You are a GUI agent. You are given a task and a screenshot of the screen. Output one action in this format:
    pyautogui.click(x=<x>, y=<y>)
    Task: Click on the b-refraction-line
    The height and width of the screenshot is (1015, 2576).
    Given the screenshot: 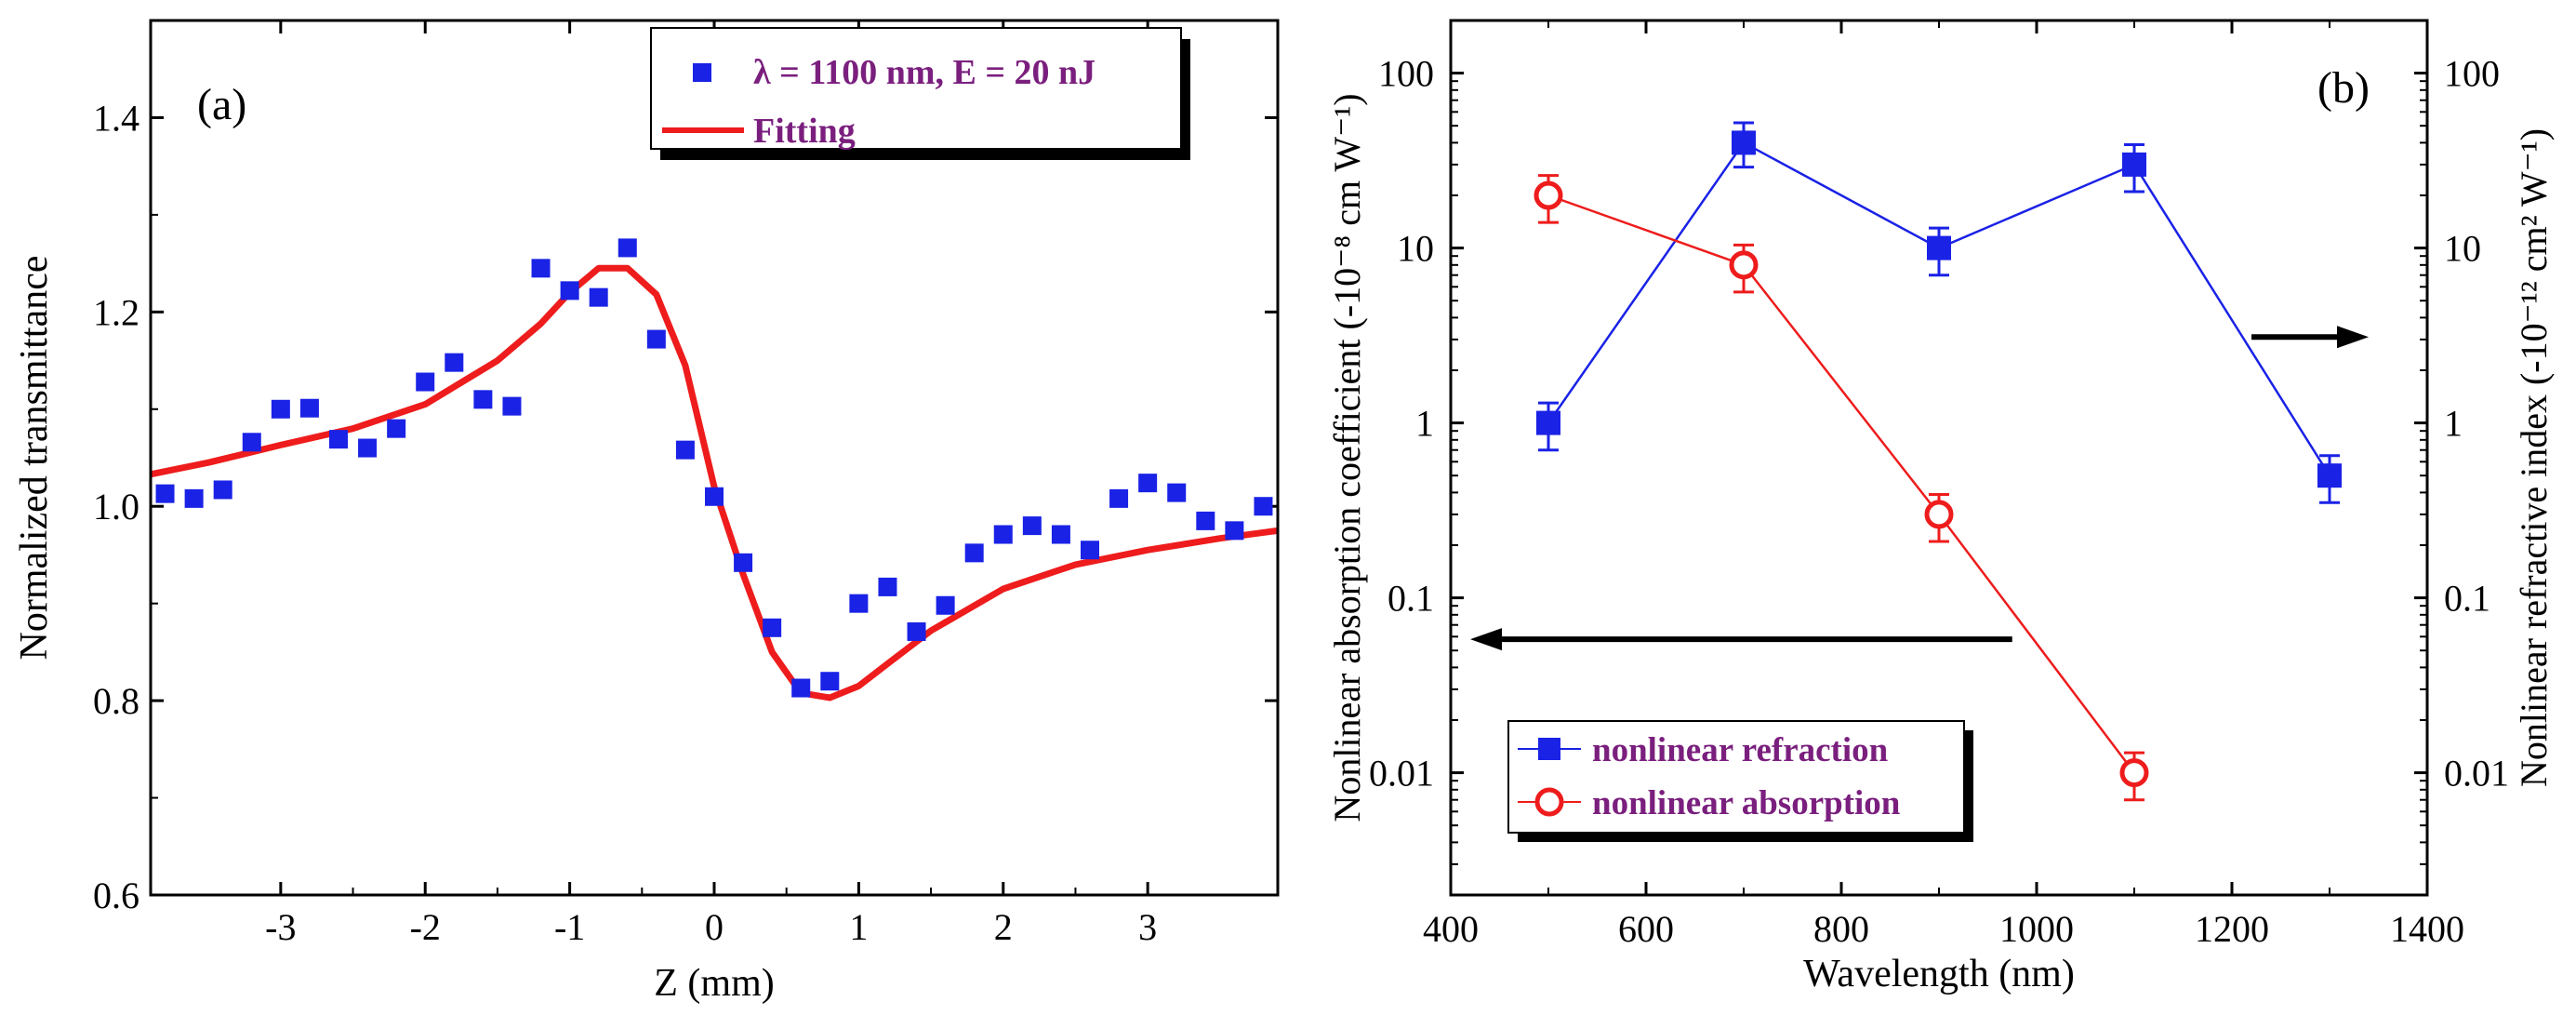 What is the action you would take?
    pyautogui.click(x=1939, y=308)
    